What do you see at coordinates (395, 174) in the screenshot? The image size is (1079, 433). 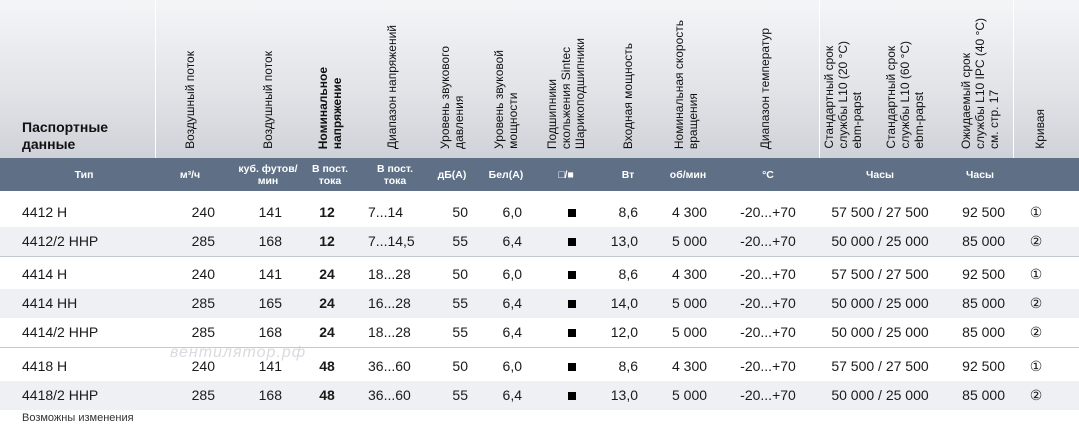 I see `unit-range: В пост. тока` at bounding box center [395, 174].